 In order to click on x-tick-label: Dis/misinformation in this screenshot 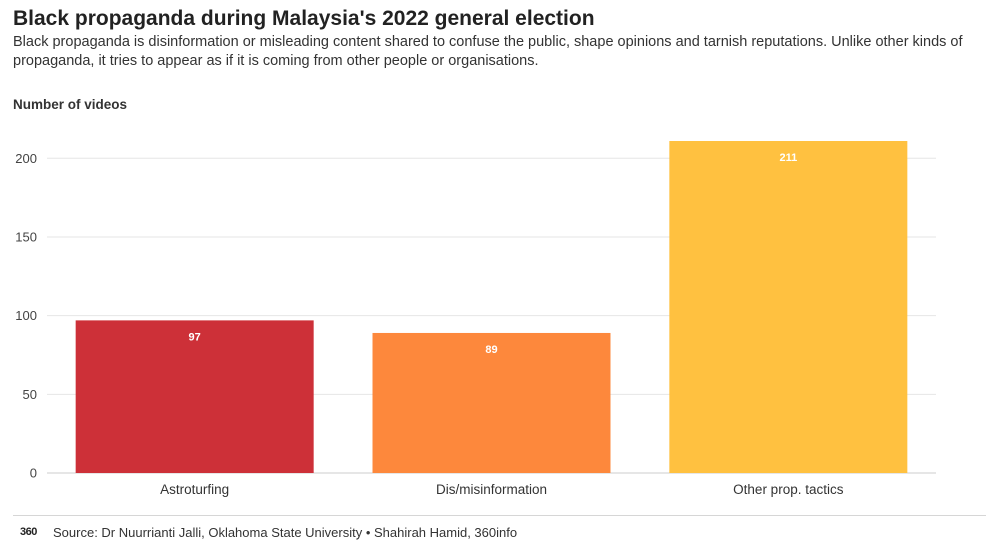, I will do `click(491, 489)`.